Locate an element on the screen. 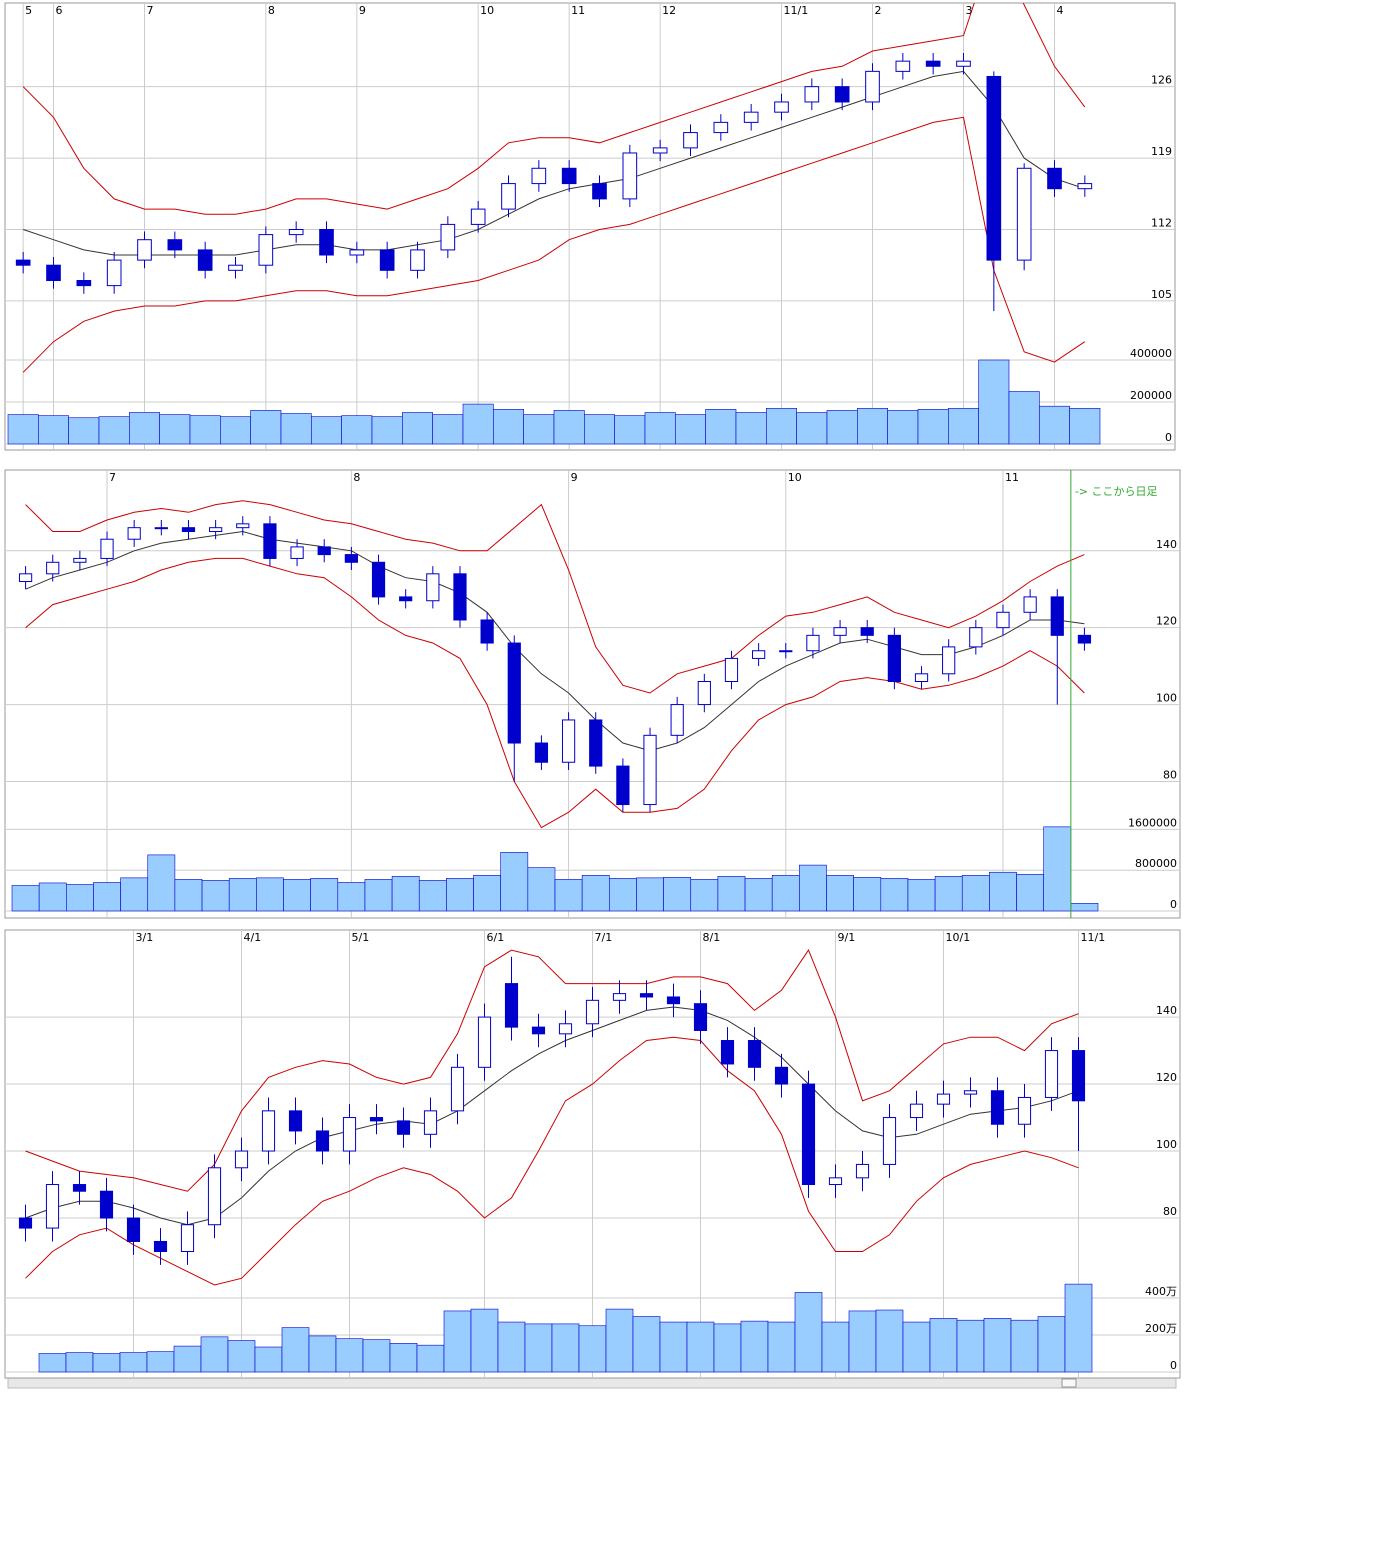 The image size is (1388, 1556). y-tick-label: 140 is located at coordinates (1166, 544).